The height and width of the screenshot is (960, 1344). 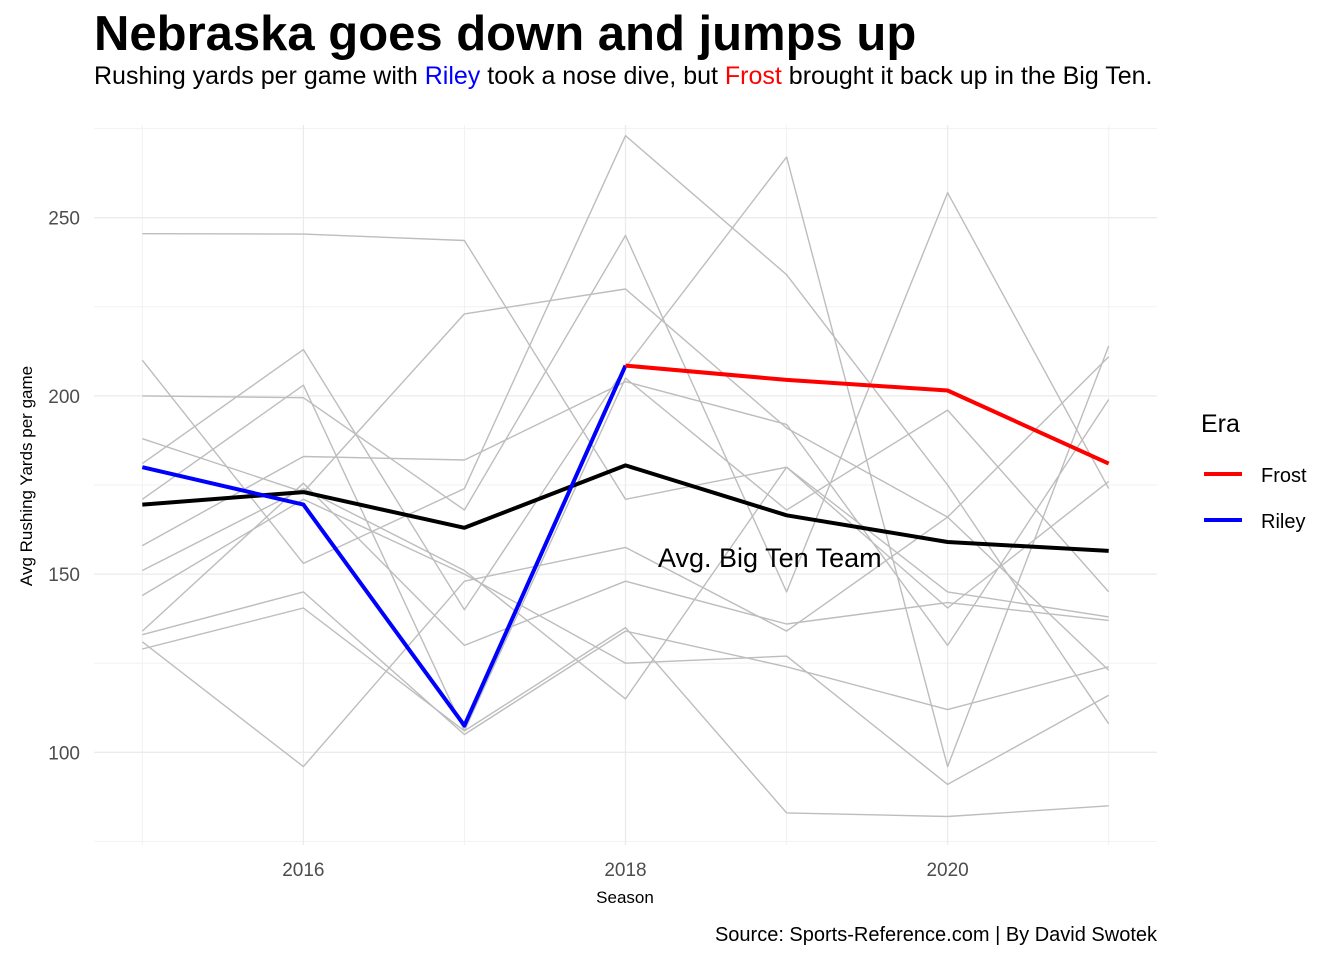 I want to click on y-tick-label: 150, so click(x=64, y=575).